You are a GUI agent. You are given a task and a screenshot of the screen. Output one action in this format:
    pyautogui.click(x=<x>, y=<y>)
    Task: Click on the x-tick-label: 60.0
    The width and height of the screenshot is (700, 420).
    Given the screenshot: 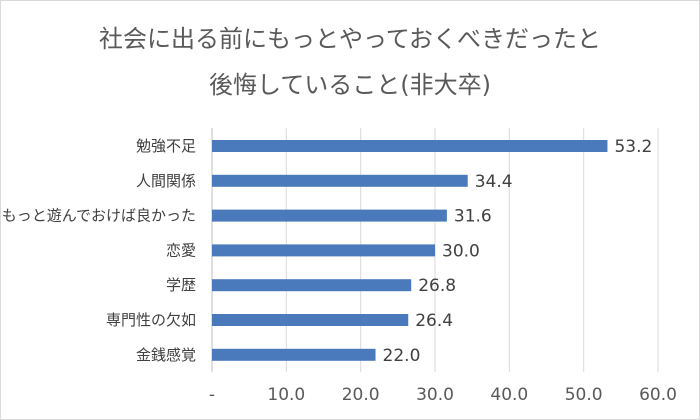 What is the action you would take?
    pyautogui.click(x=658, y=395)
    